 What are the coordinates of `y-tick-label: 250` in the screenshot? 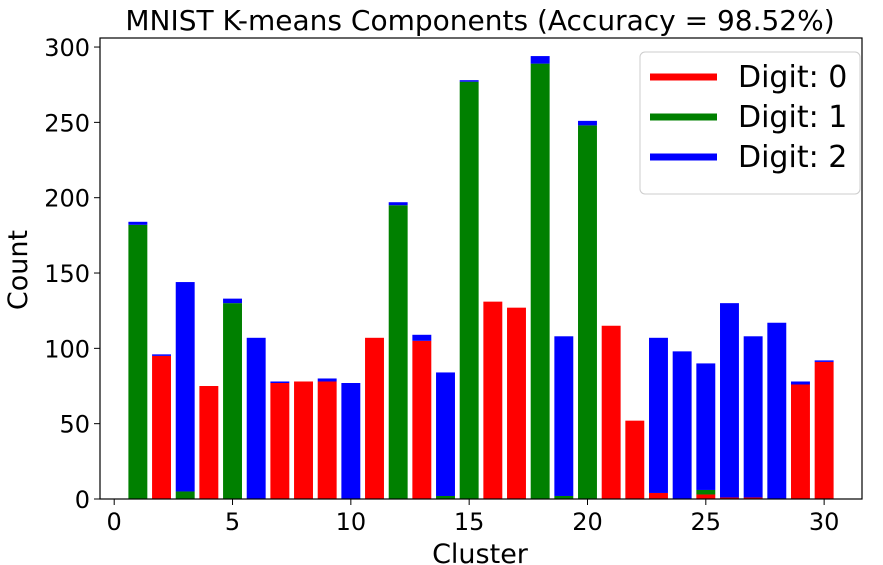 It's located at (67, 123).